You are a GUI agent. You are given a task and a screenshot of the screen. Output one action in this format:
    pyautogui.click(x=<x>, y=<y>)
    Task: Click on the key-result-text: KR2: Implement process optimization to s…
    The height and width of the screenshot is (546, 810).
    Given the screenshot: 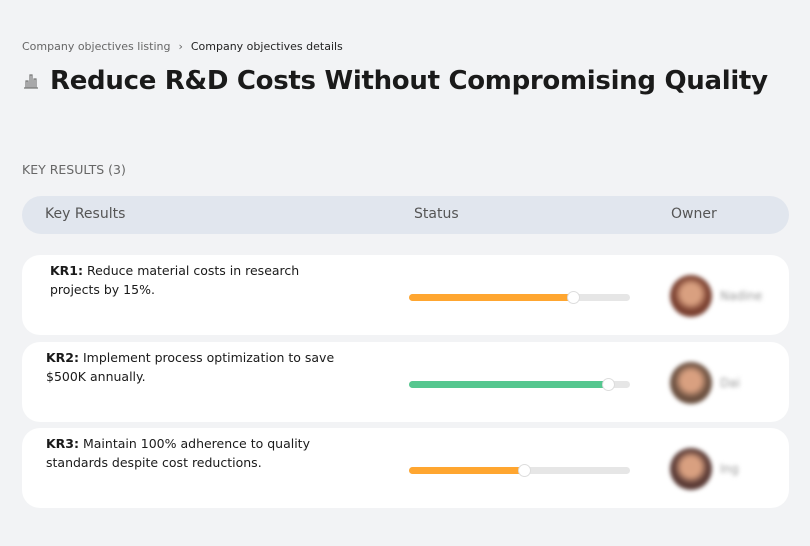 What is the action you would take?
    pyautogui.click(x=196, y=367)
    